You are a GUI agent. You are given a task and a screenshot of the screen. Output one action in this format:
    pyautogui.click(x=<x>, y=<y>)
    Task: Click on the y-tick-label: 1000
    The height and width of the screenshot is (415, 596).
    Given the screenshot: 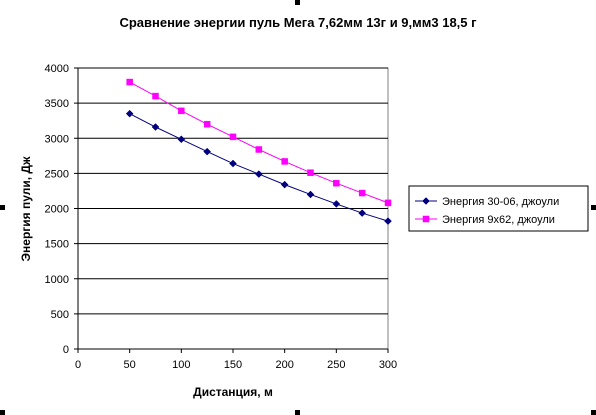 What is the action you would take?
    pyautogui.click(x=57, y=280)
    